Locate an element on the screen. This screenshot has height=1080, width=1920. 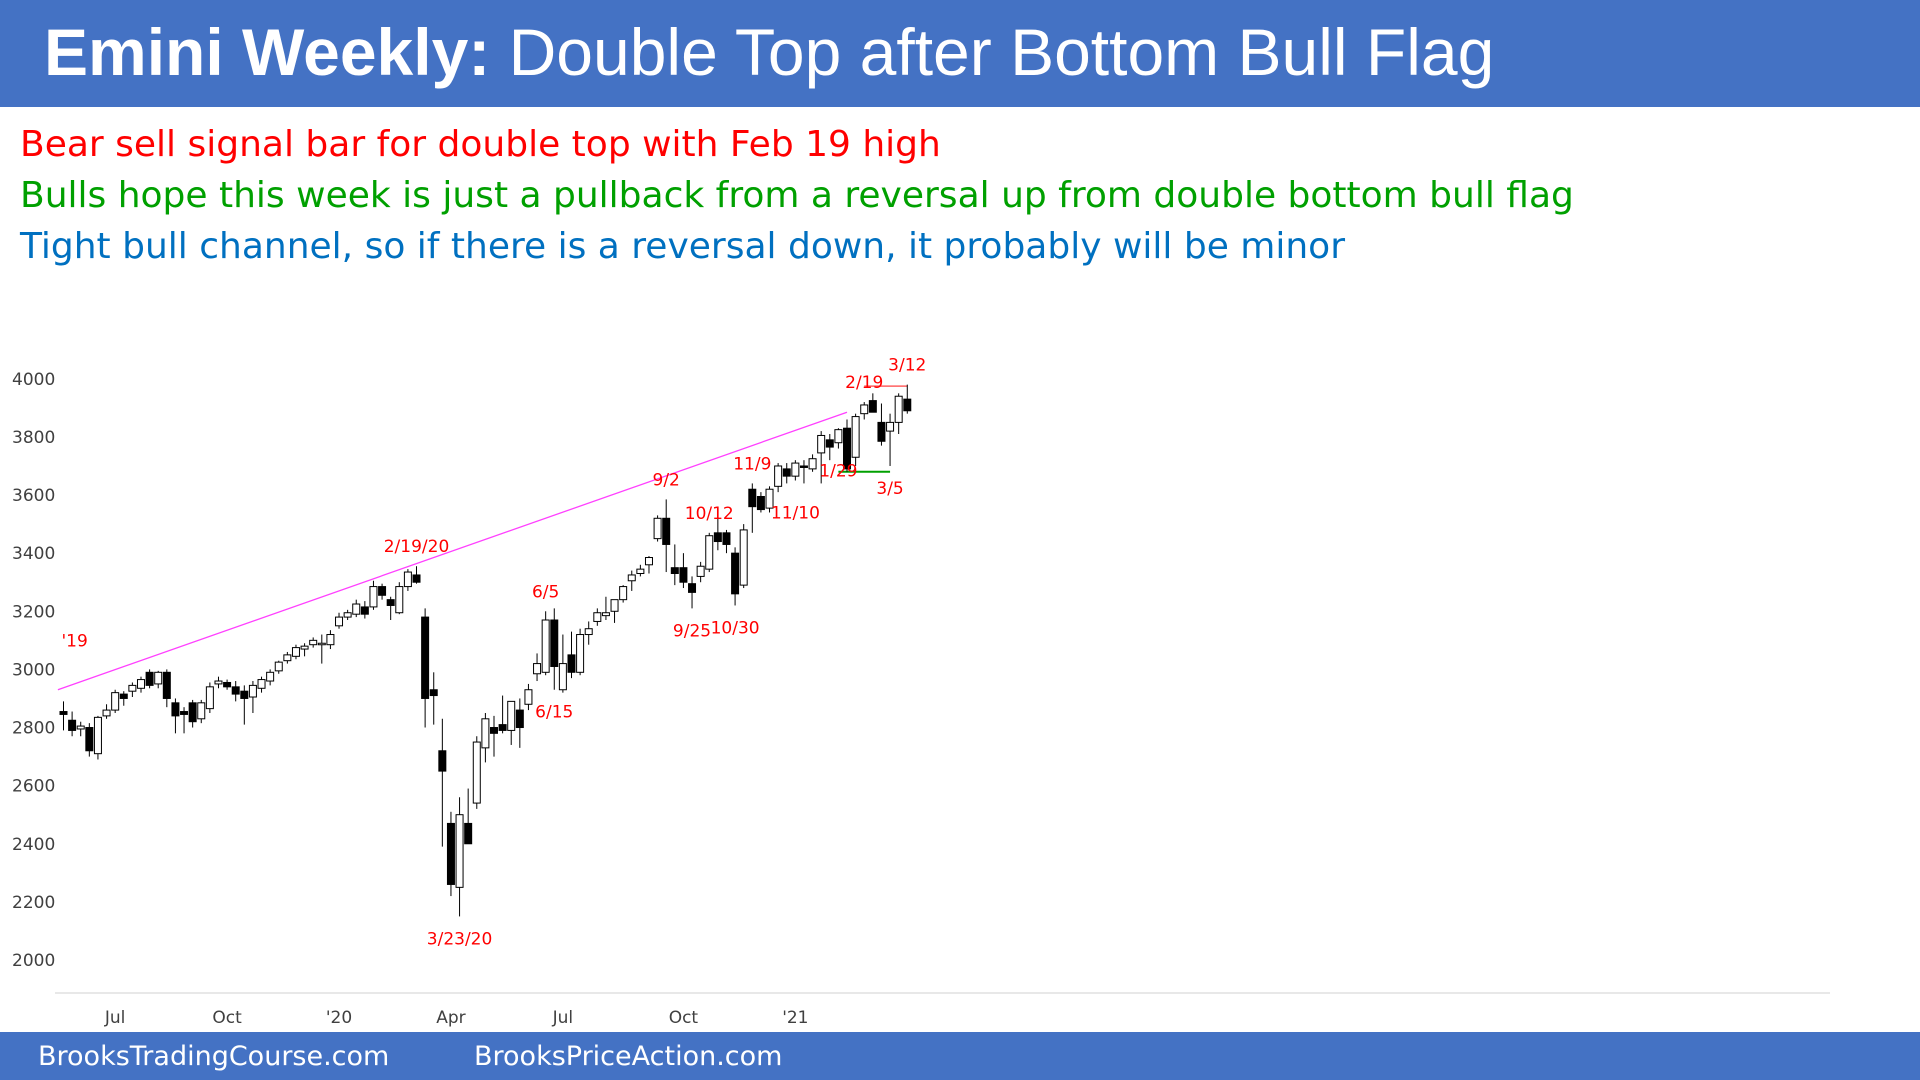
x-tick-label: '21 is located at coordinates (795, 1018).